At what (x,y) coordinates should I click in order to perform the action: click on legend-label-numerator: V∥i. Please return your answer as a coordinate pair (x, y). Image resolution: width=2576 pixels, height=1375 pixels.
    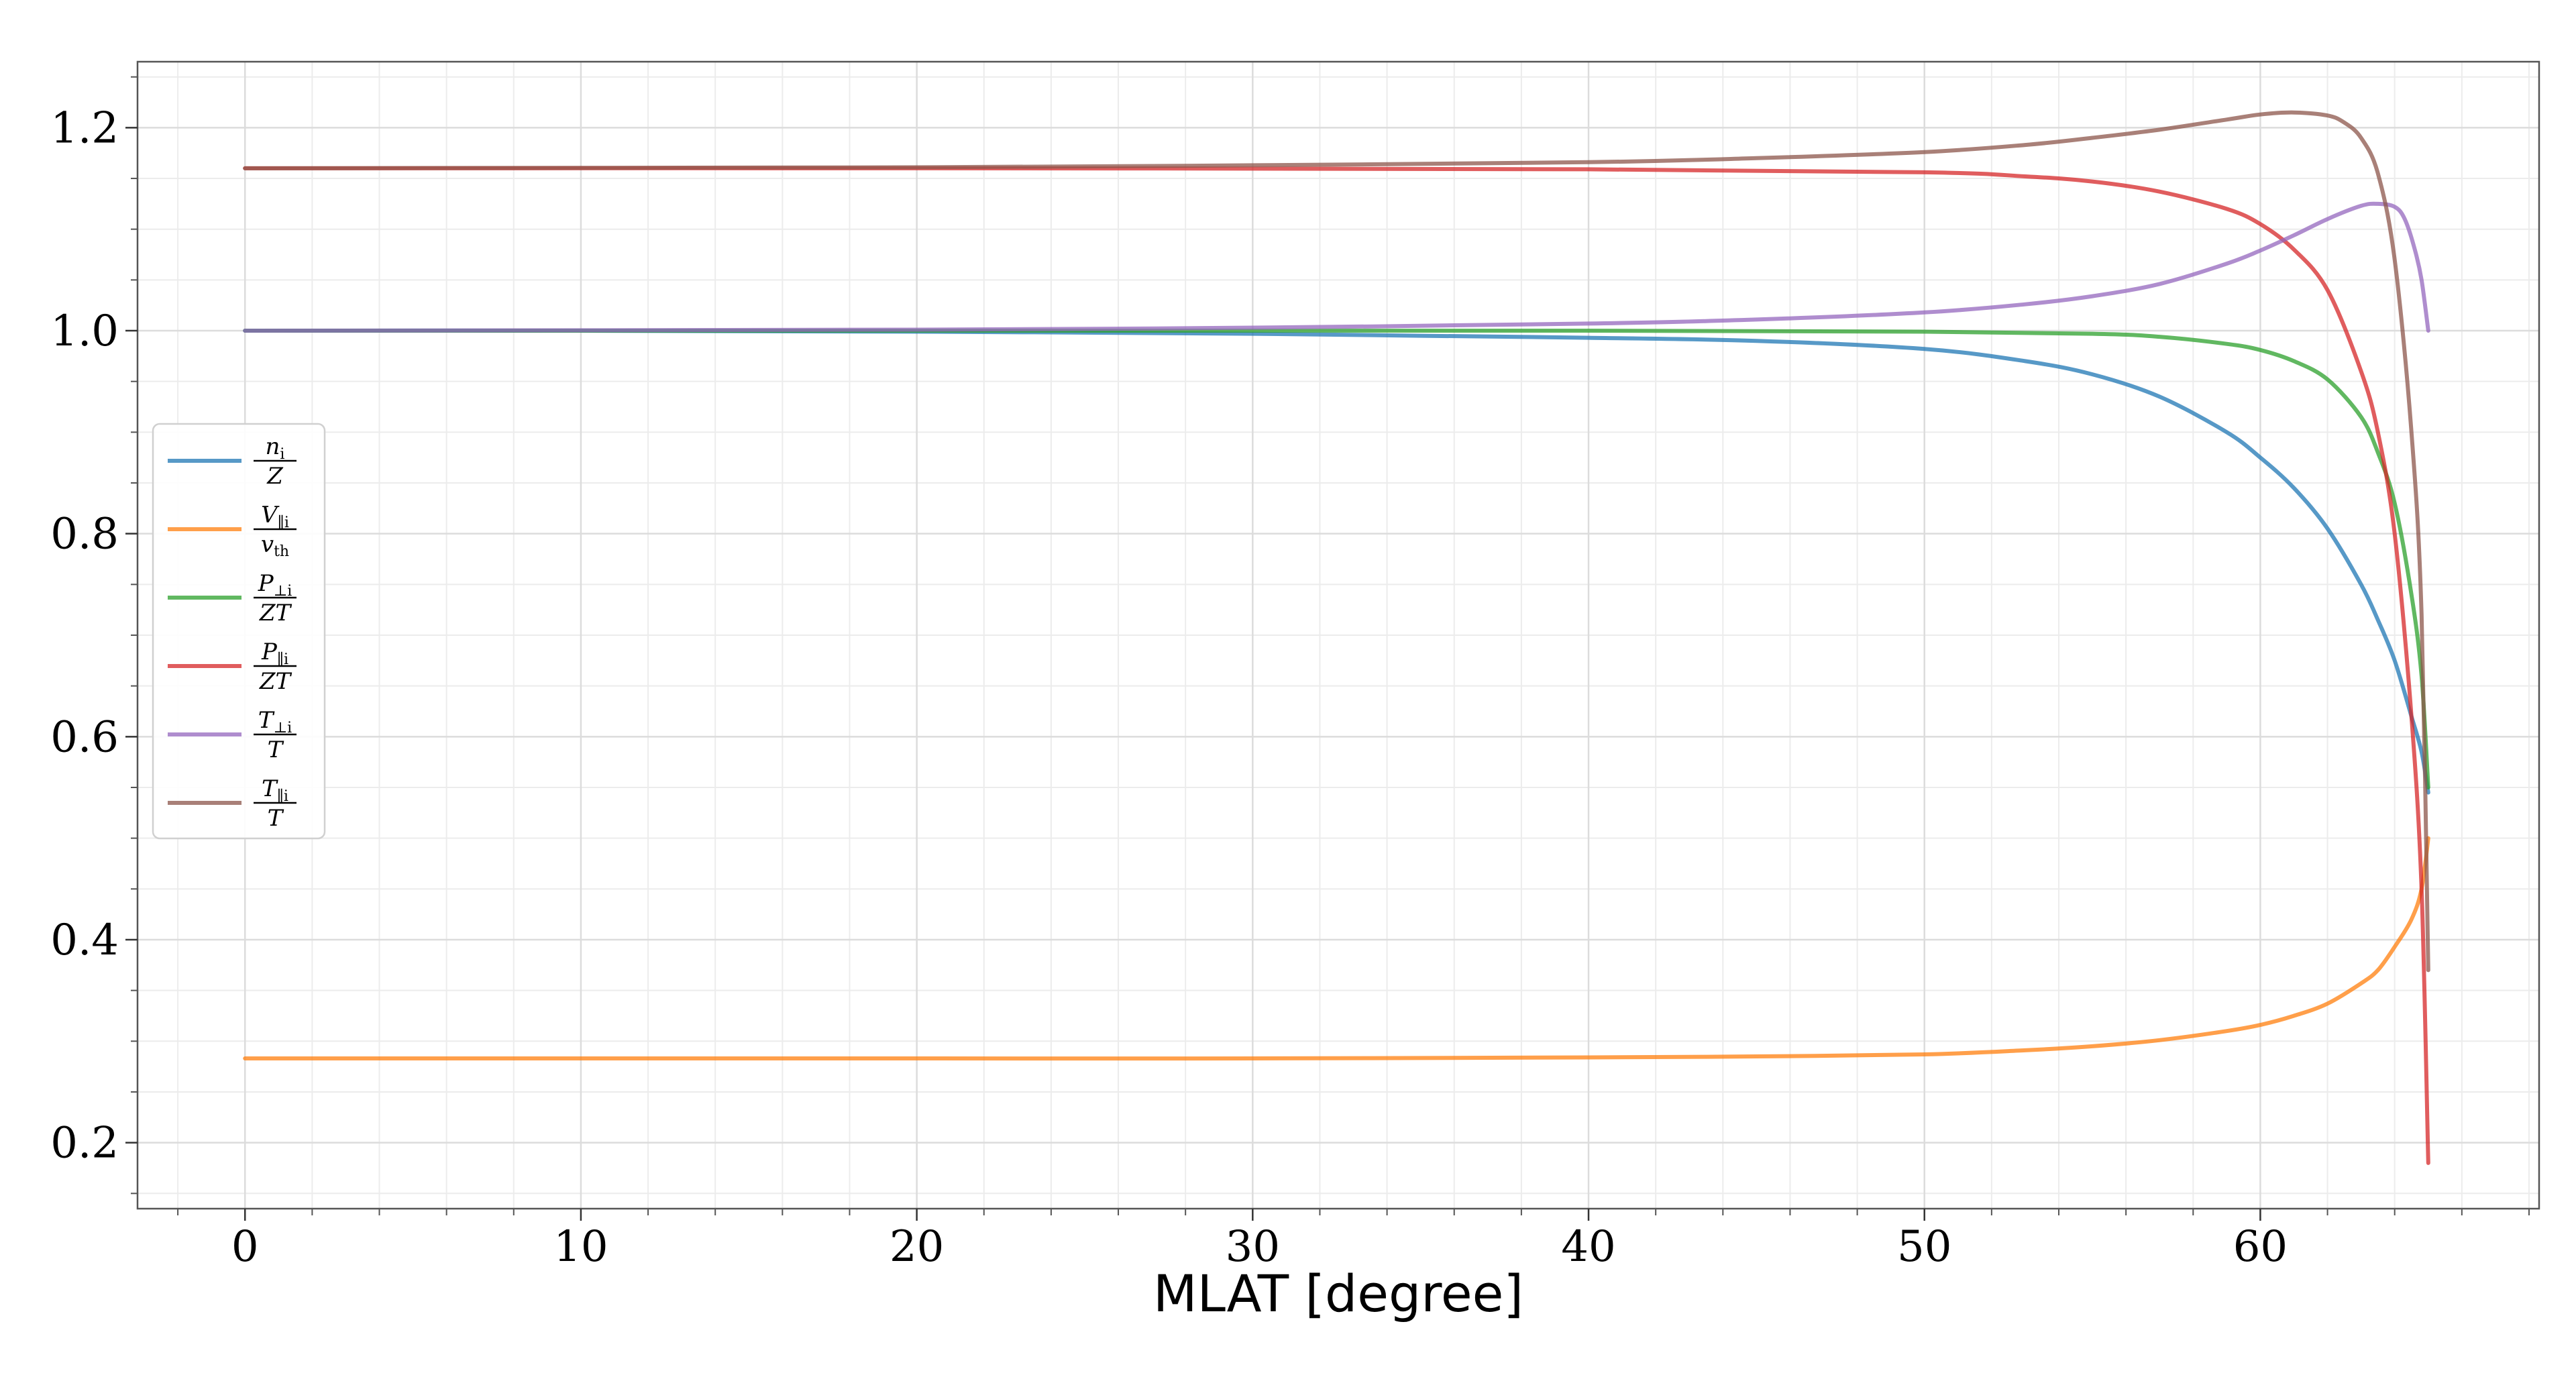
    Looking at the image, I should click on (275, 517).